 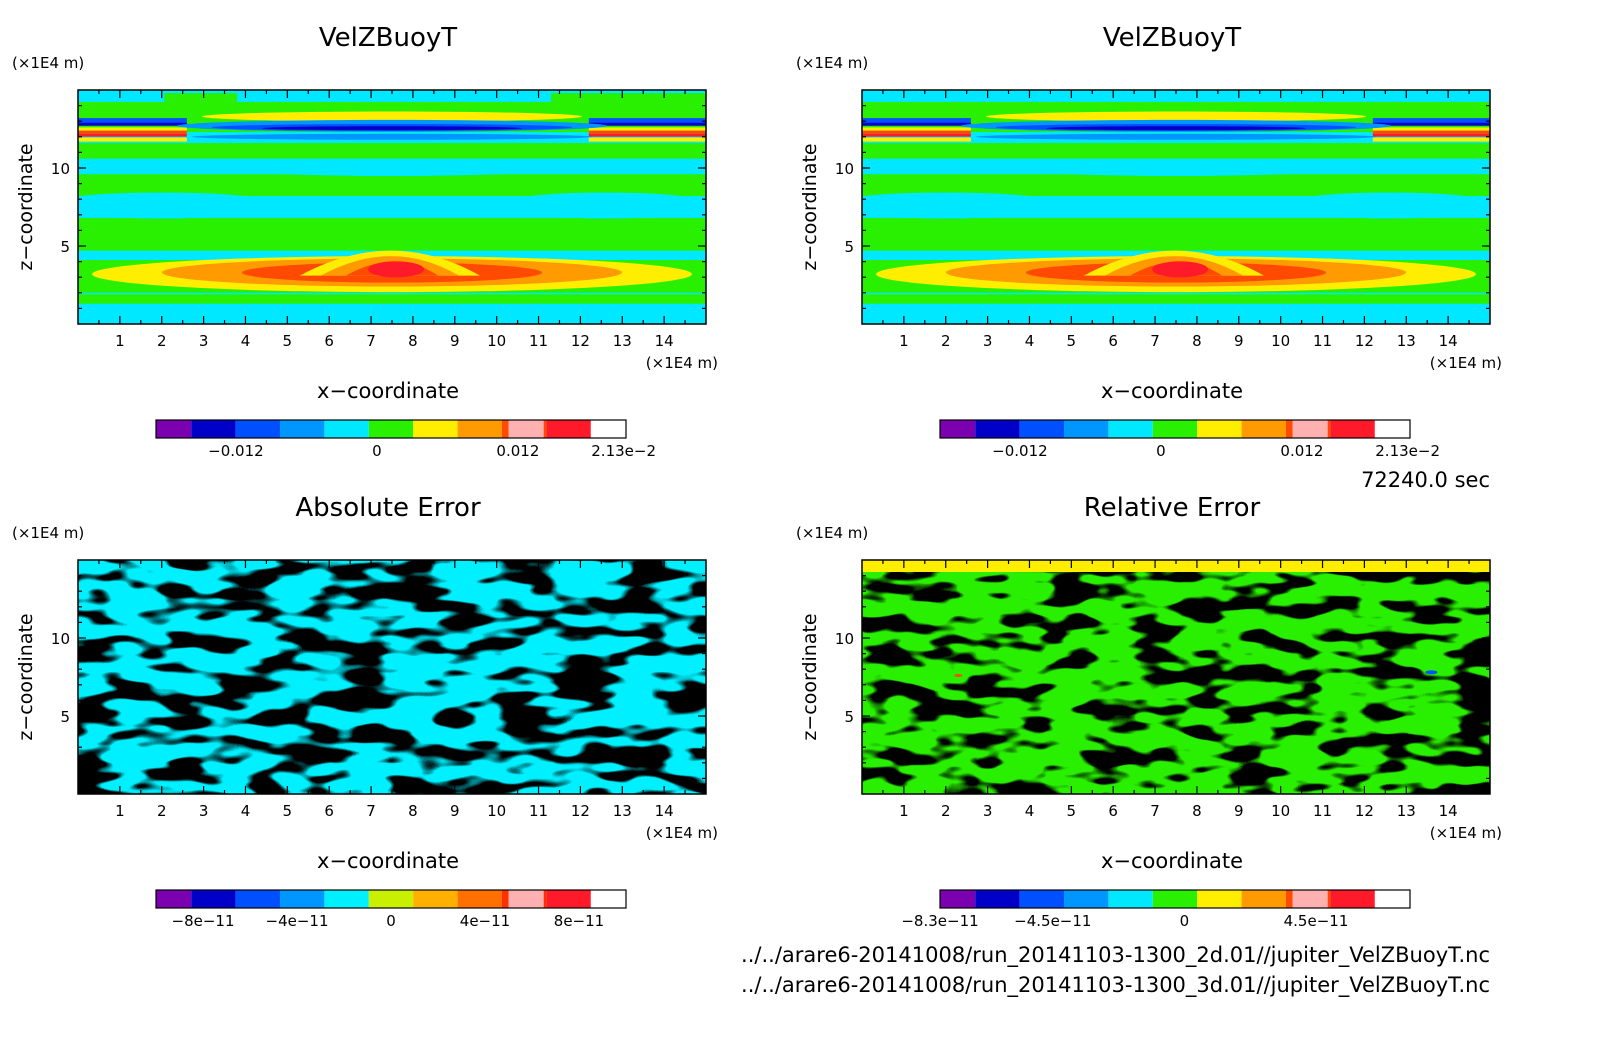 I want to click on colorbar-label: −8.3e−11, so click(x=939, y=921).